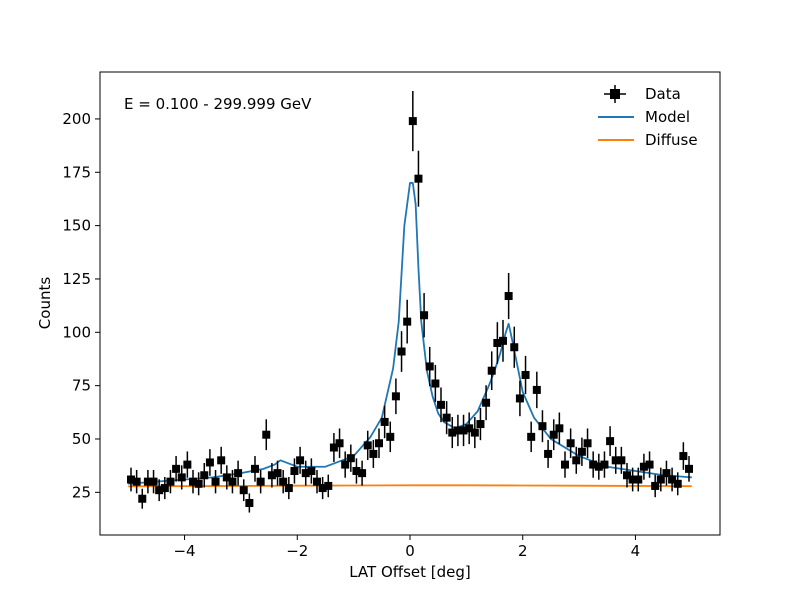  What do you see at coordinates (81, 305) in the screenshot?
I see `y-axis-ticks: 25 50 75 100 125 150 175 200` at bounding box center [81, 305].